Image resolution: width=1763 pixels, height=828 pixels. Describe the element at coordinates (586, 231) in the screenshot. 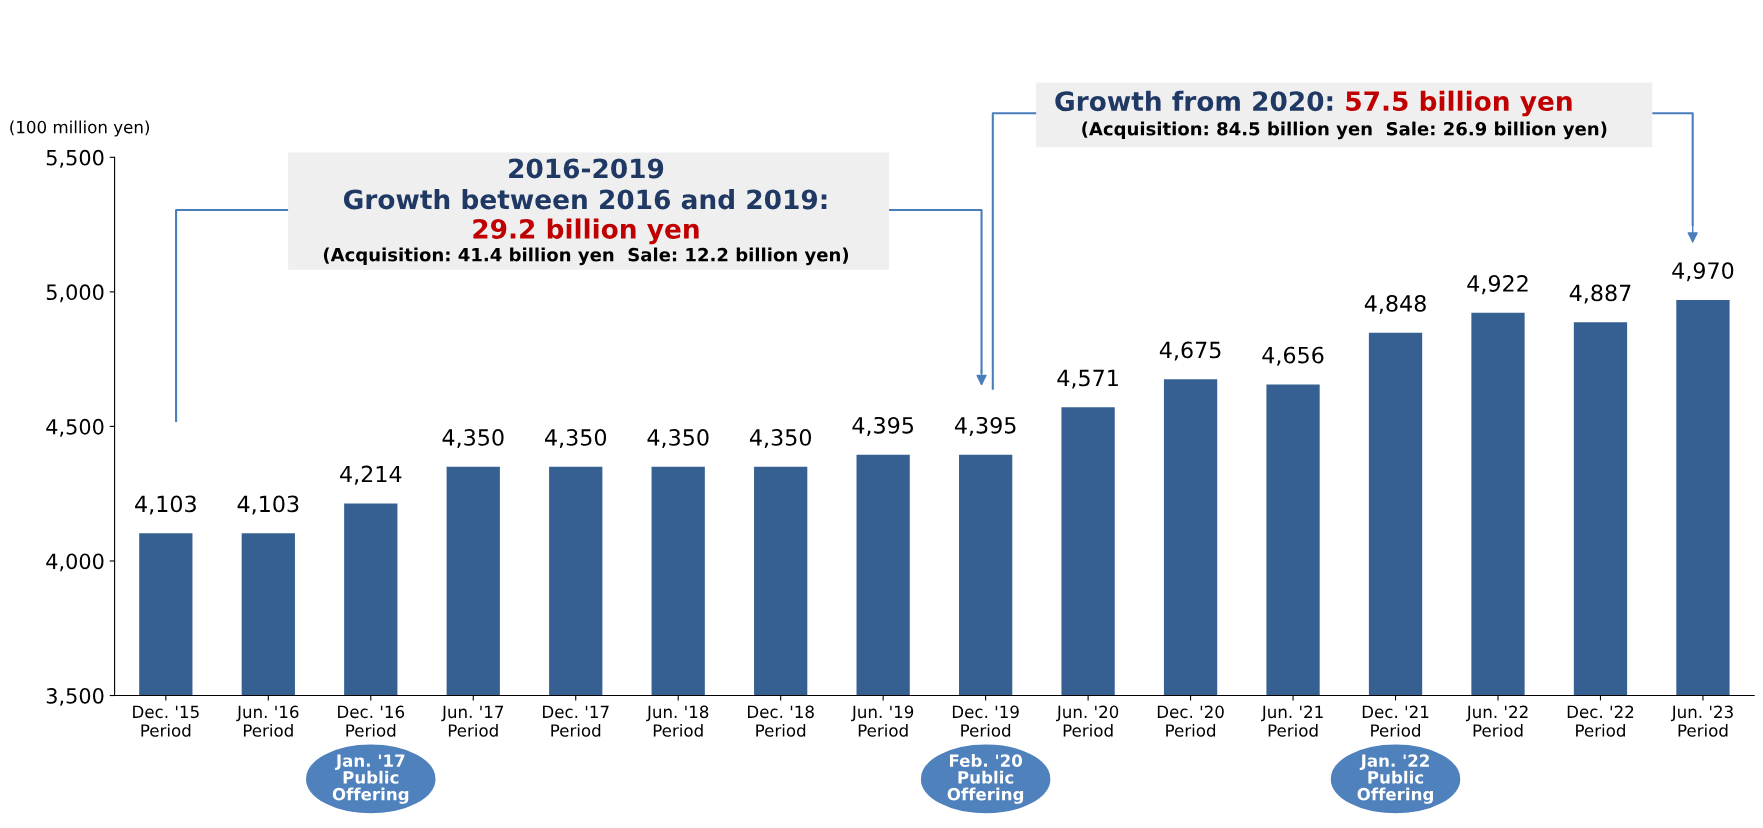

I see `annotation: 29.2 billion yen` at that location.